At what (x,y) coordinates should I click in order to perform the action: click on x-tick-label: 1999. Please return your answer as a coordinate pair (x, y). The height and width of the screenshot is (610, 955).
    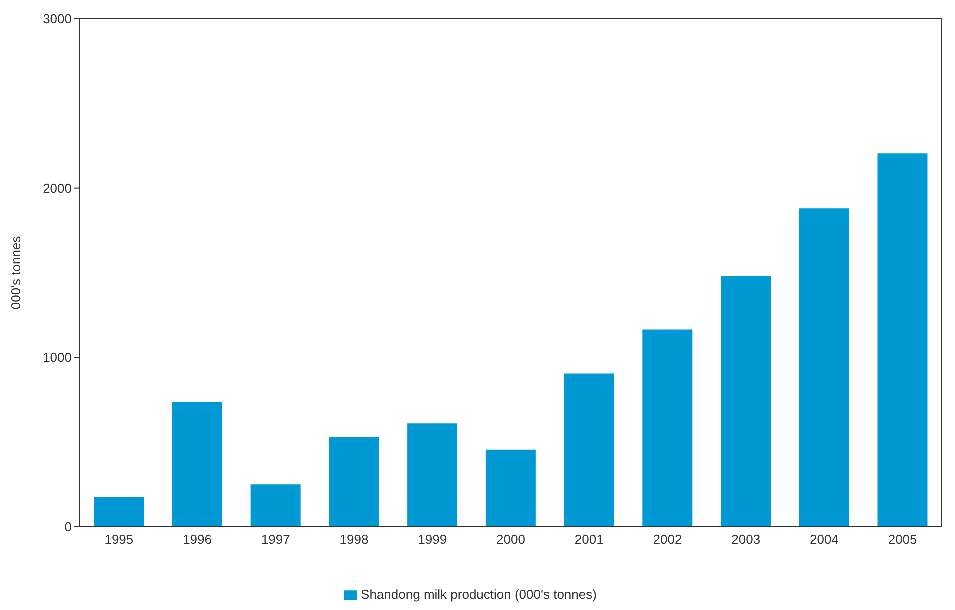
    Looking at the image, I should click on (433, 540).